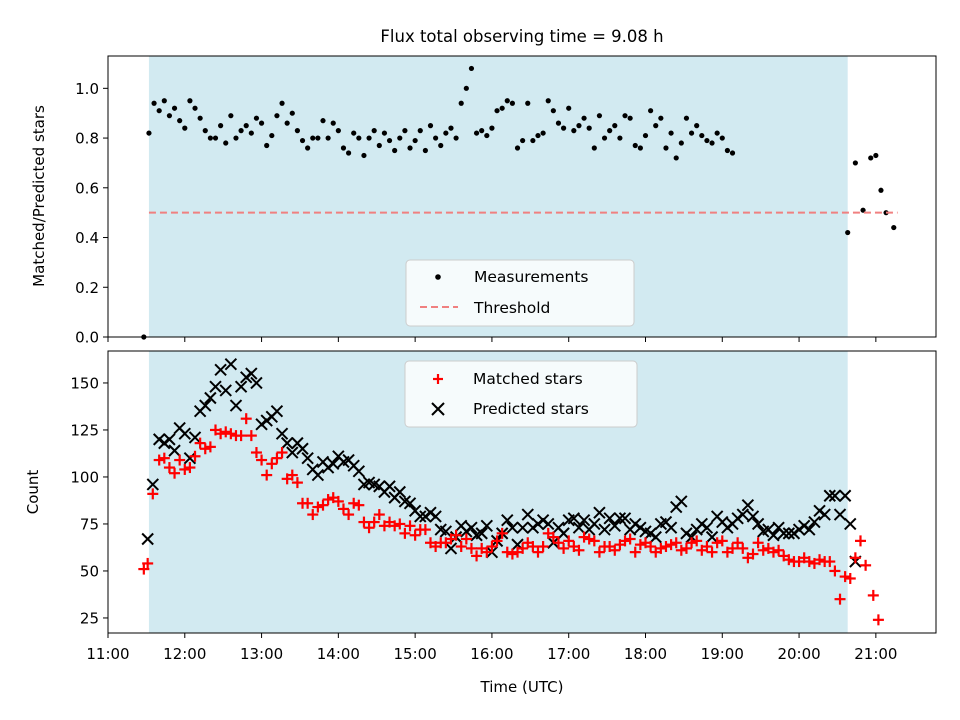  I want to click on y-tick-label: 0.4, so click(87, 238).